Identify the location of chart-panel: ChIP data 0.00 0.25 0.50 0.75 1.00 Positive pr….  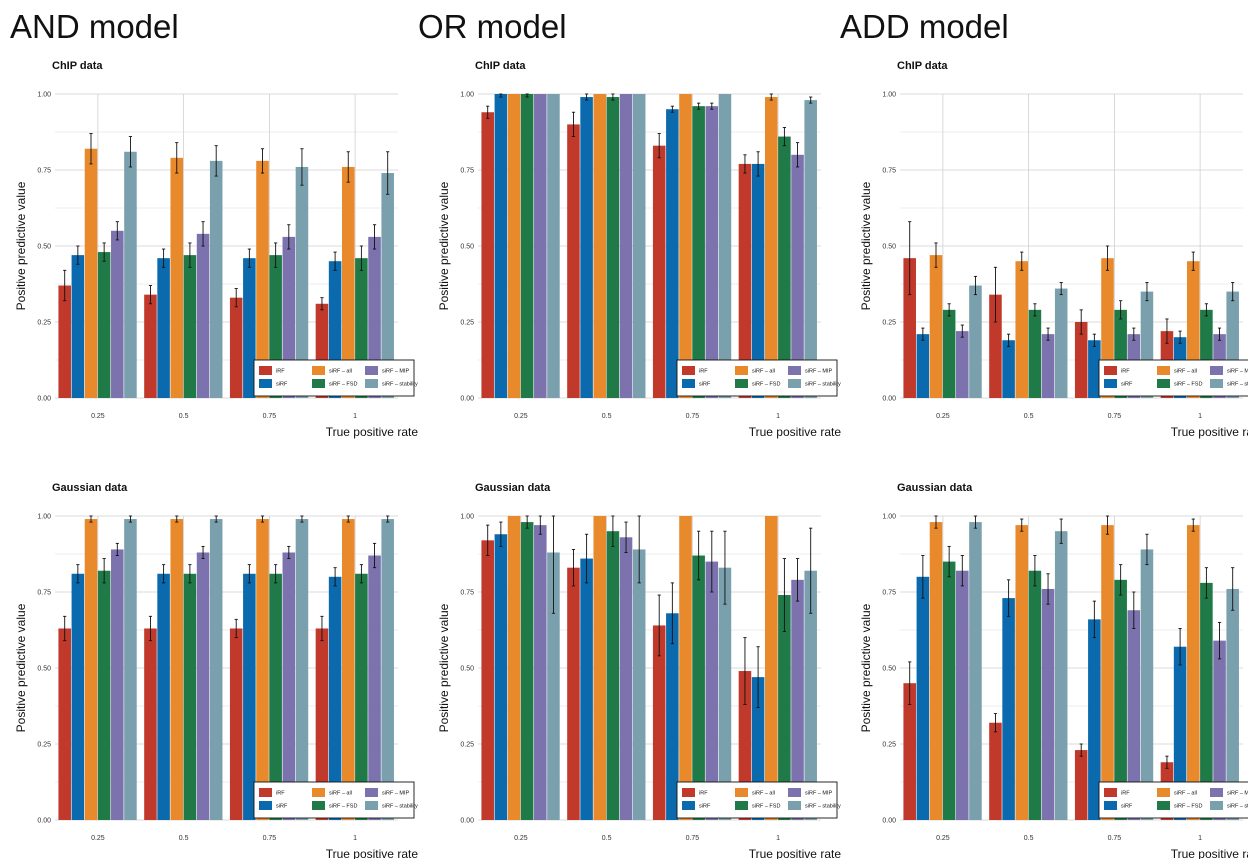
(639, 249).